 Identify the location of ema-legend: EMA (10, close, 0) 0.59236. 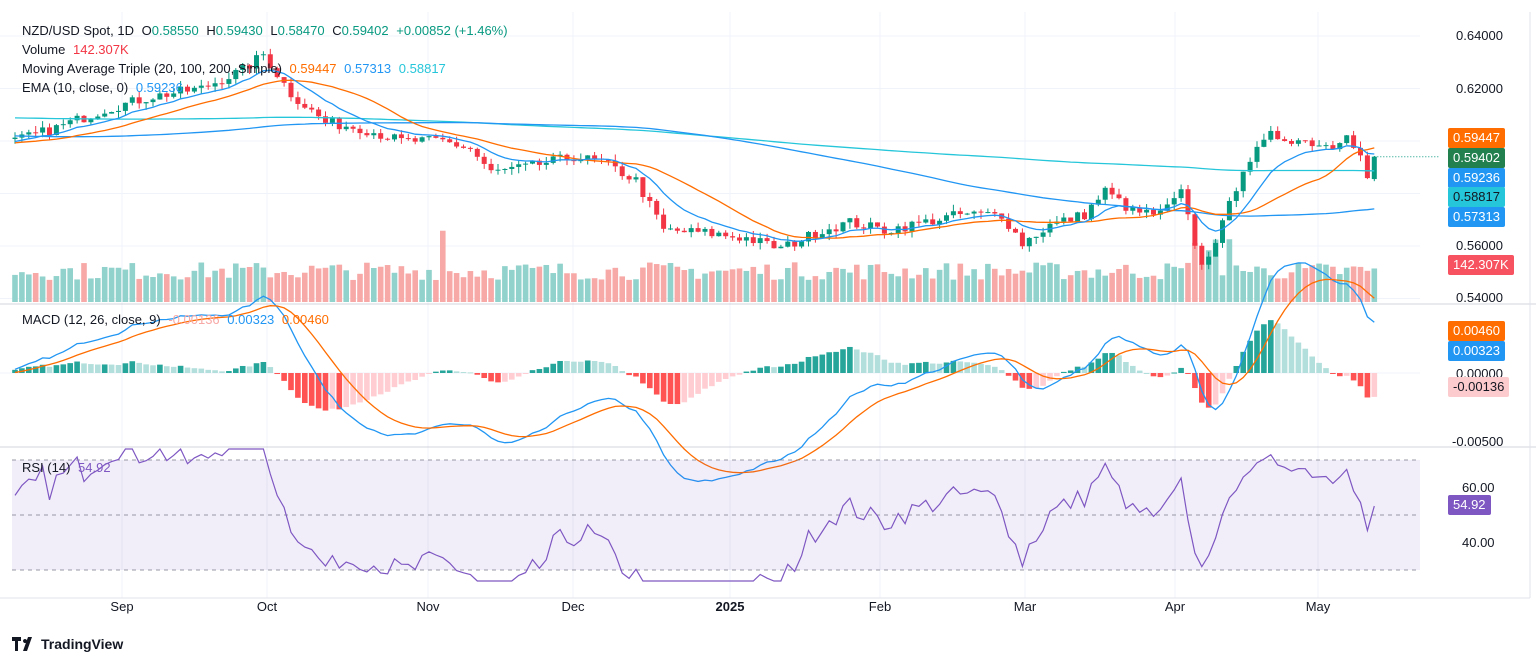
(102, 87).